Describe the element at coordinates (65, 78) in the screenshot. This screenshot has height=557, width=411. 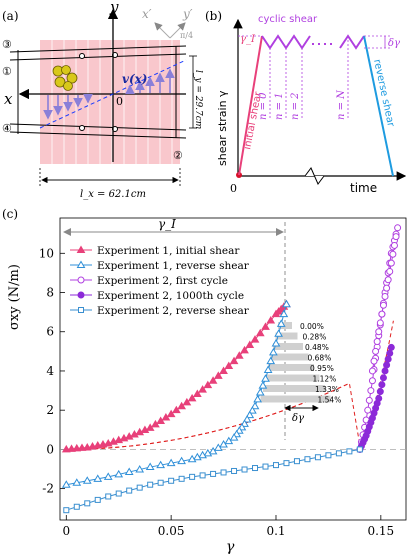
I see `grains` at that location.